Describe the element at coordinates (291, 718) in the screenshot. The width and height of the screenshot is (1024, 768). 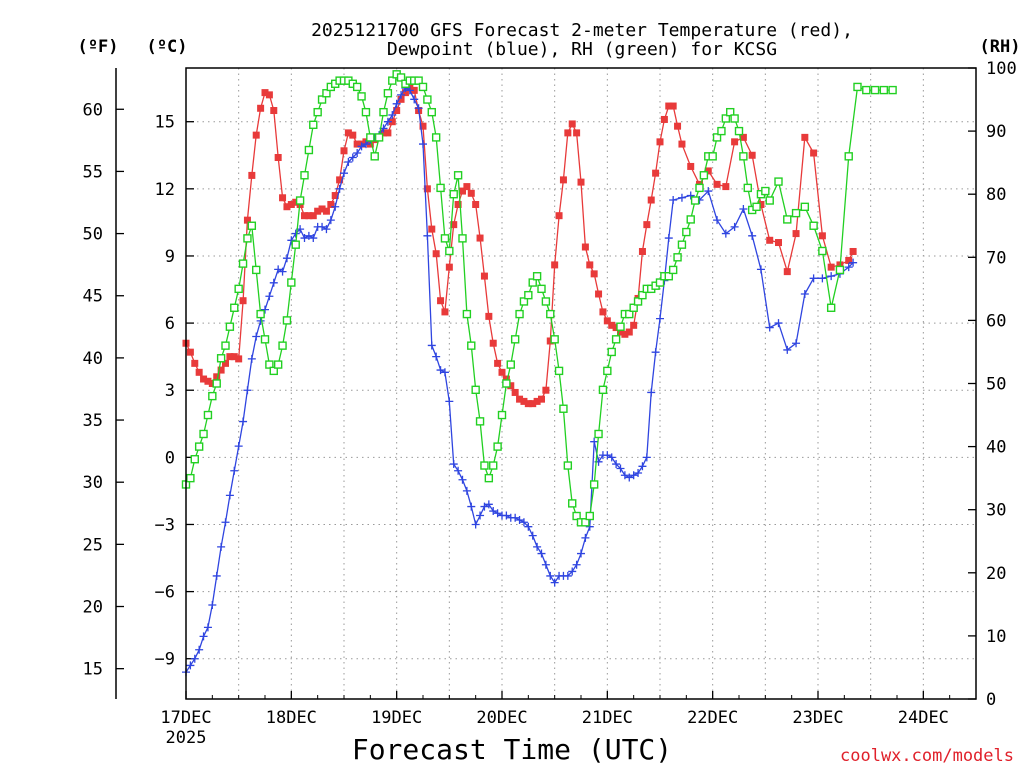
I see `x-tick-label: 18DEC` at that location.